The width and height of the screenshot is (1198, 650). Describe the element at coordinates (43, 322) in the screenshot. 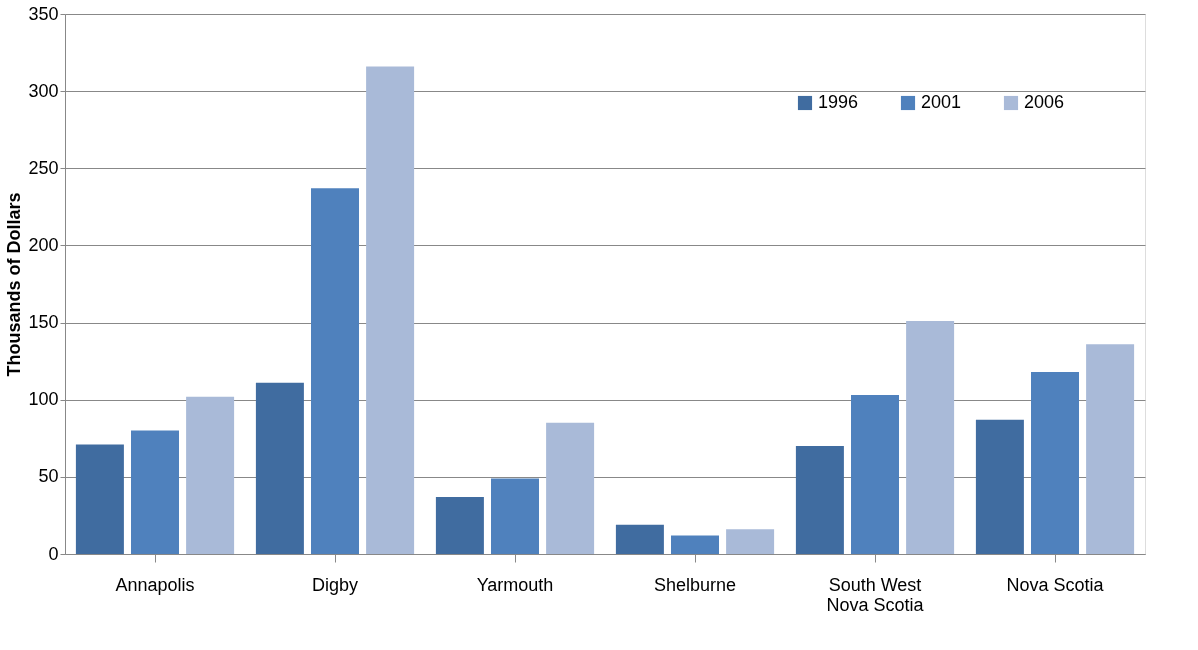

I see `y-tick-label: 150` at that location.